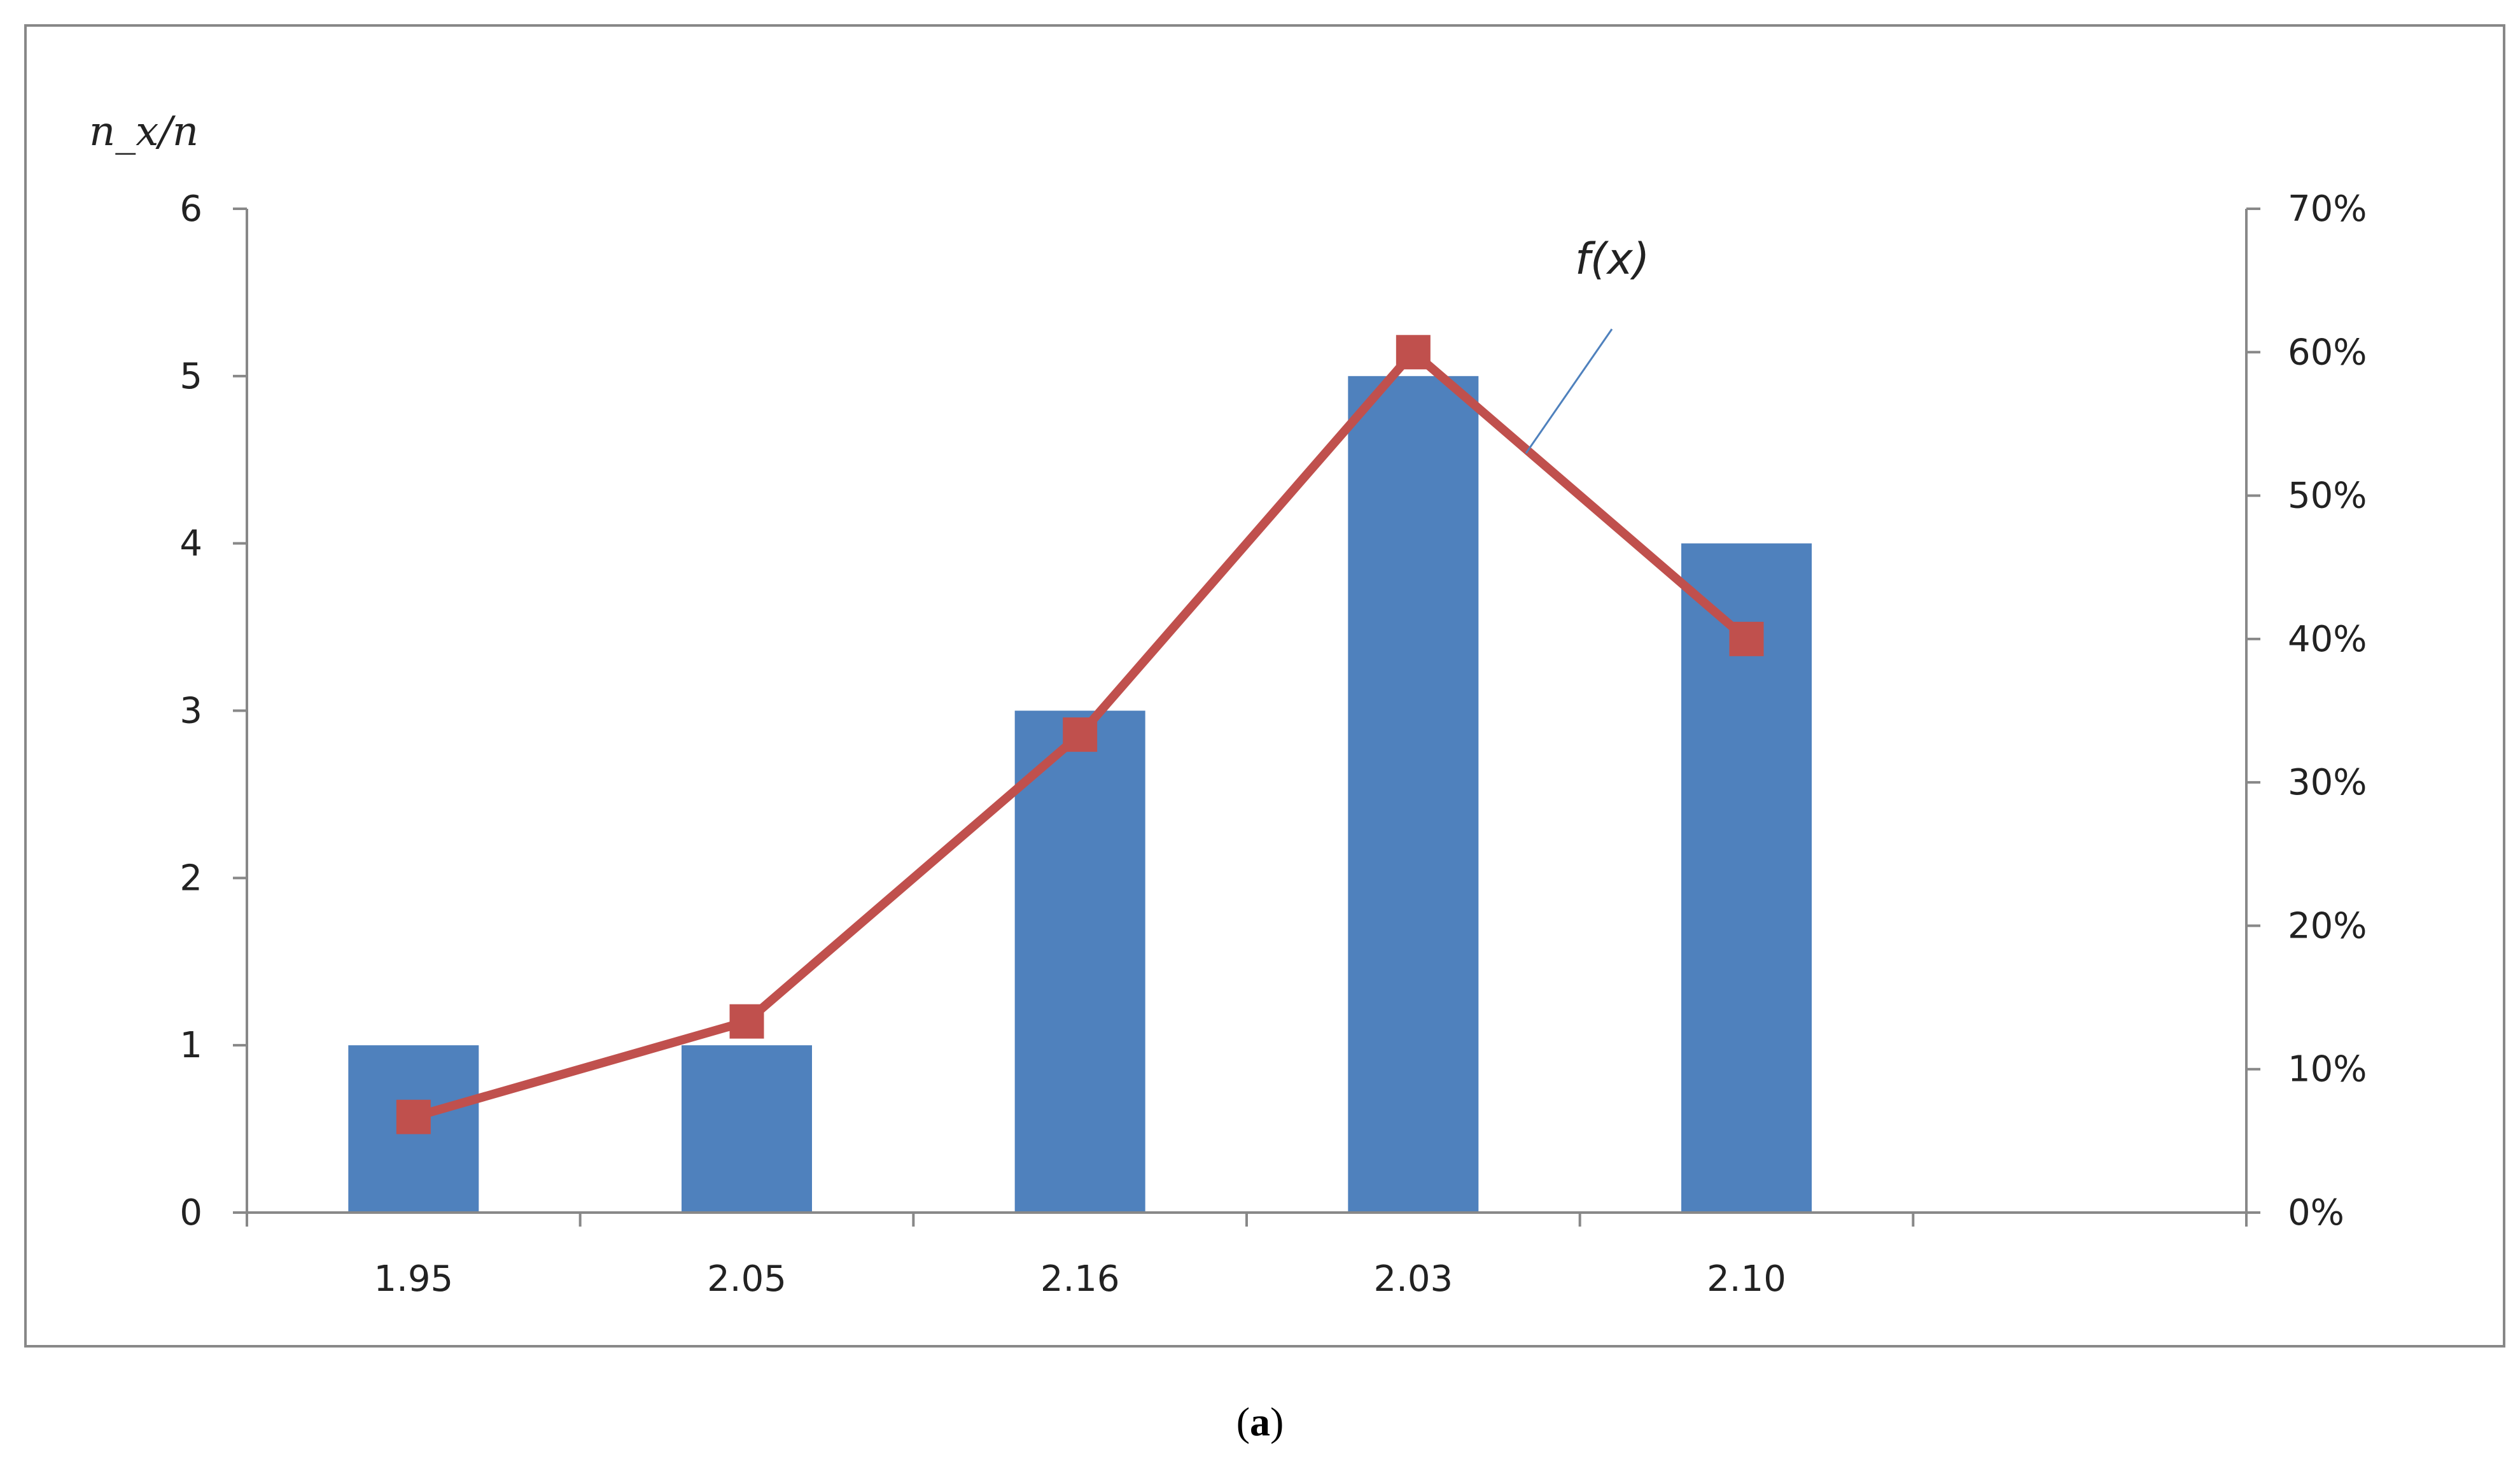  What do you see at coordinates (1569, 391) in the screenshot?
I see `f-of-x-leader-line` at bounding box center [1569, 391].